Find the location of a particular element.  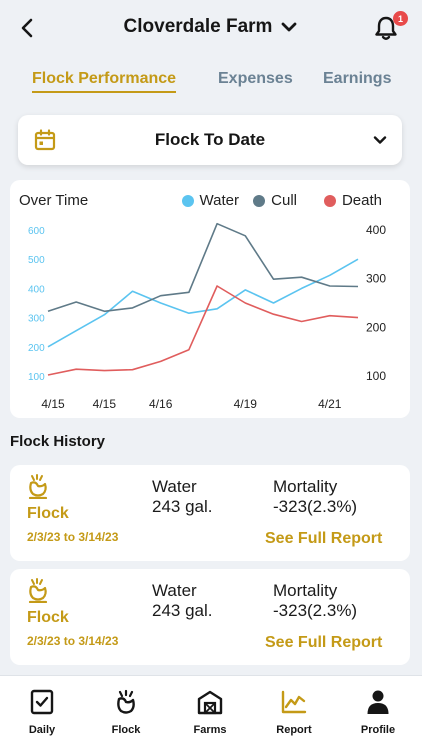

left-axis-tick-label: 200 is located at coordinates (36, 348).